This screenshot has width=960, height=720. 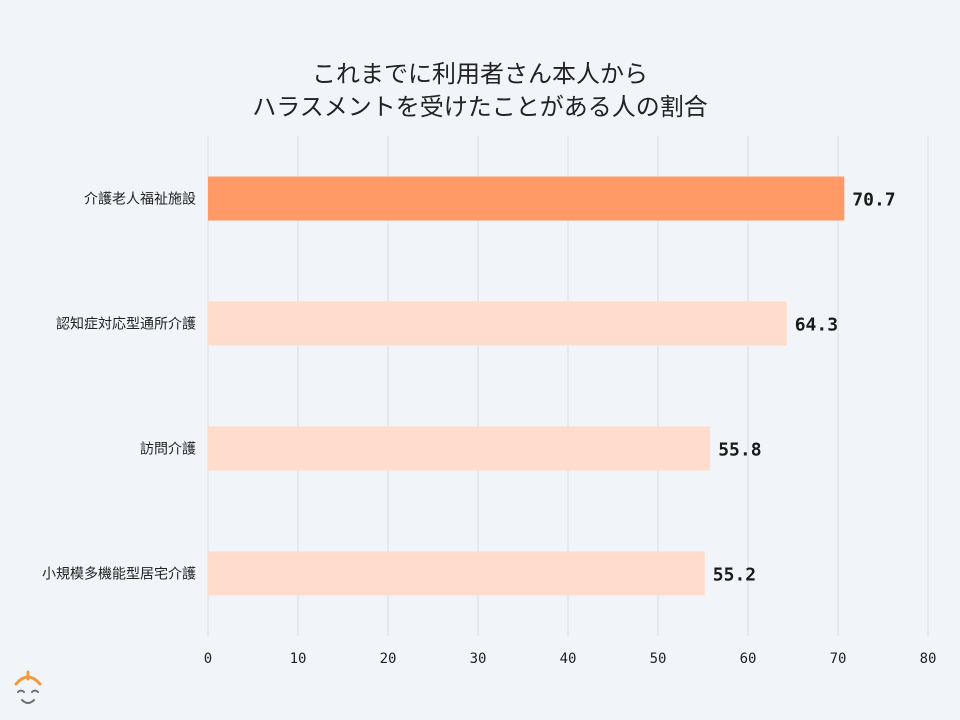 What do you see at coordinates (478, 659) in the screenshot?
I see `x-tick-label: 30` at bounding box center [478, 659].